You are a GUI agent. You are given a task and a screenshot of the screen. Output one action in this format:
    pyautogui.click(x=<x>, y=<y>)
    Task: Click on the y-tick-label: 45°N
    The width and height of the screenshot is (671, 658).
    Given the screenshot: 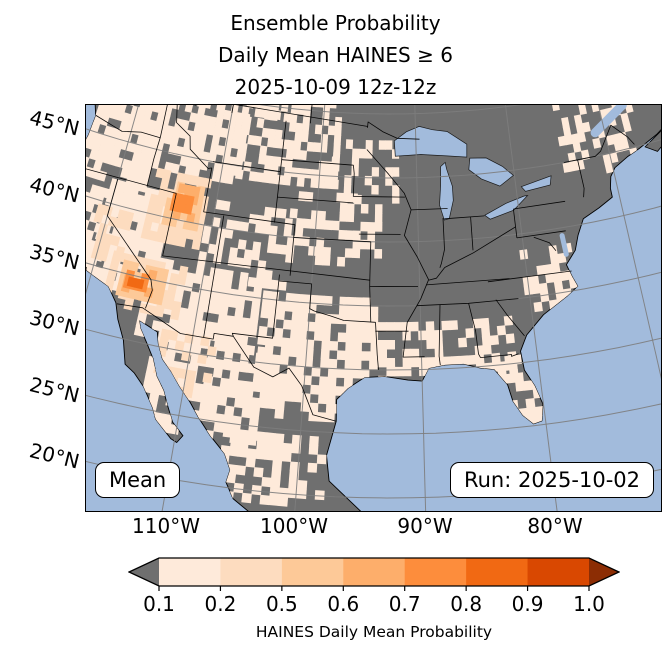 What is the action you would take?
    pyautogui.click(x=54, y=123)
    